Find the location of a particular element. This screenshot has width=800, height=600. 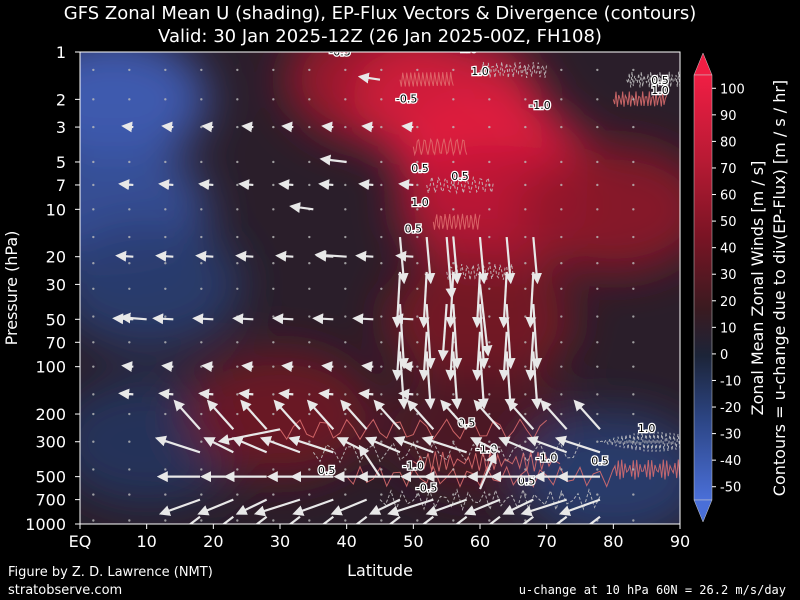

colorbar-tick-label: -30 is located at coordinates (730, 435).